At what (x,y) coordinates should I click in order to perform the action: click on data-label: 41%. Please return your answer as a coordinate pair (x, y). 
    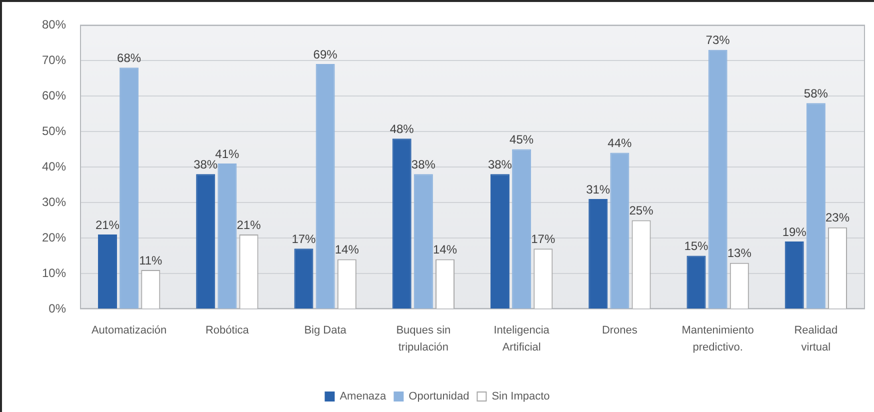
    Looking at the image, I should click on (227, 153).